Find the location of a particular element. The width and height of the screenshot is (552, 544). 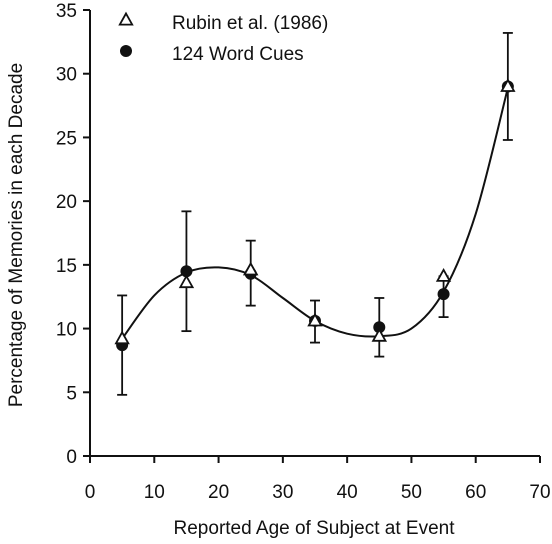

legend-label-rubin: Rubin et al. (1986) is located at coordinates (250, 23).